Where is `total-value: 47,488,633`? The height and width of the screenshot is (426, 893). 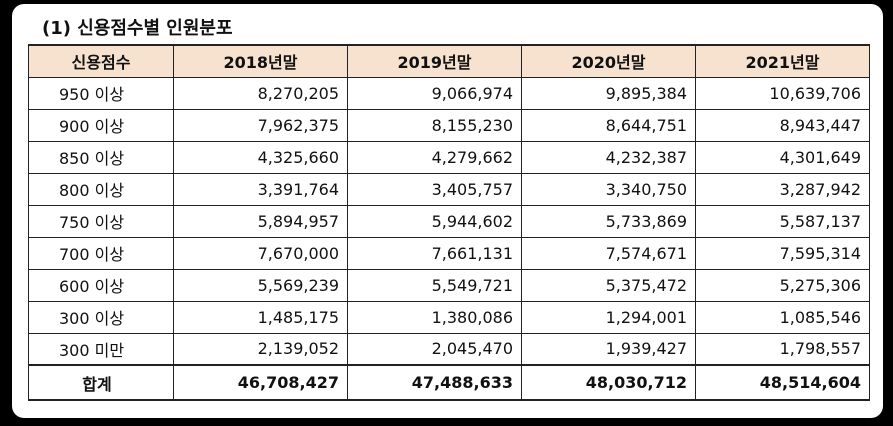 total-value: 47,488,633 is located at coordinates (434, 382).